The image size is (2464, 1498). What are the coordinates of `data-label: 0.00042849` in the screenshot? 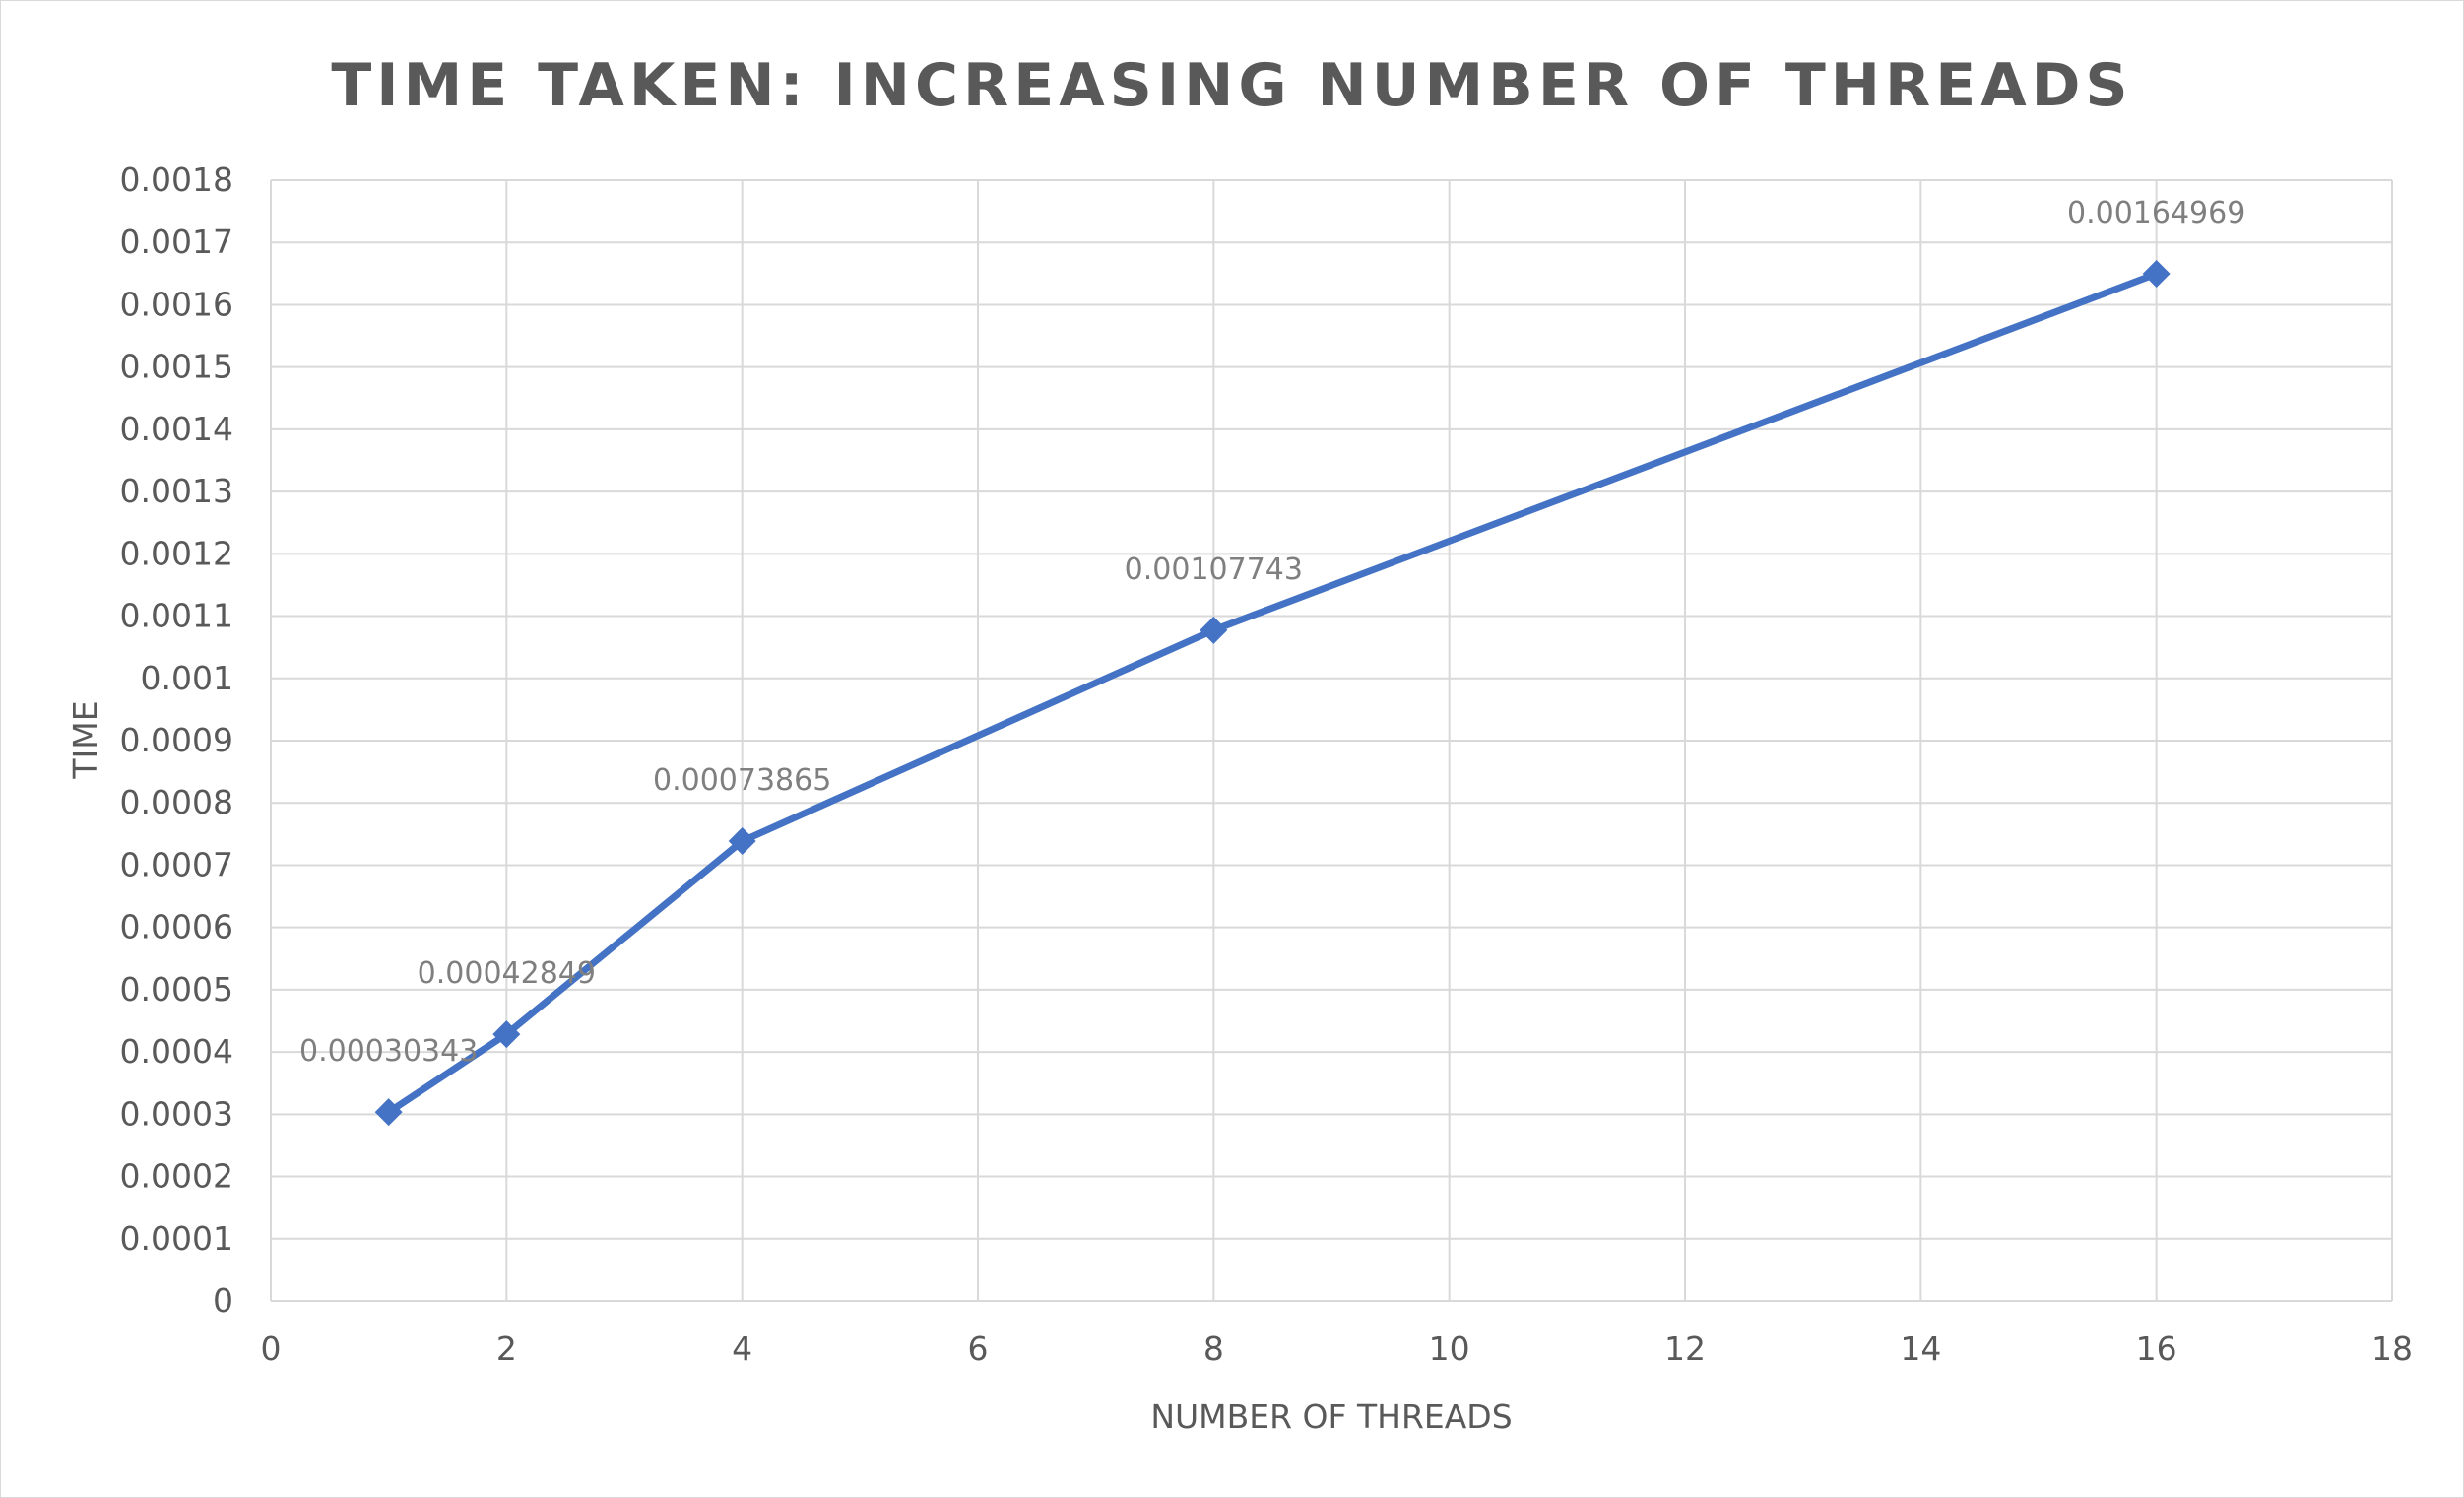 It's located at (507, 973).